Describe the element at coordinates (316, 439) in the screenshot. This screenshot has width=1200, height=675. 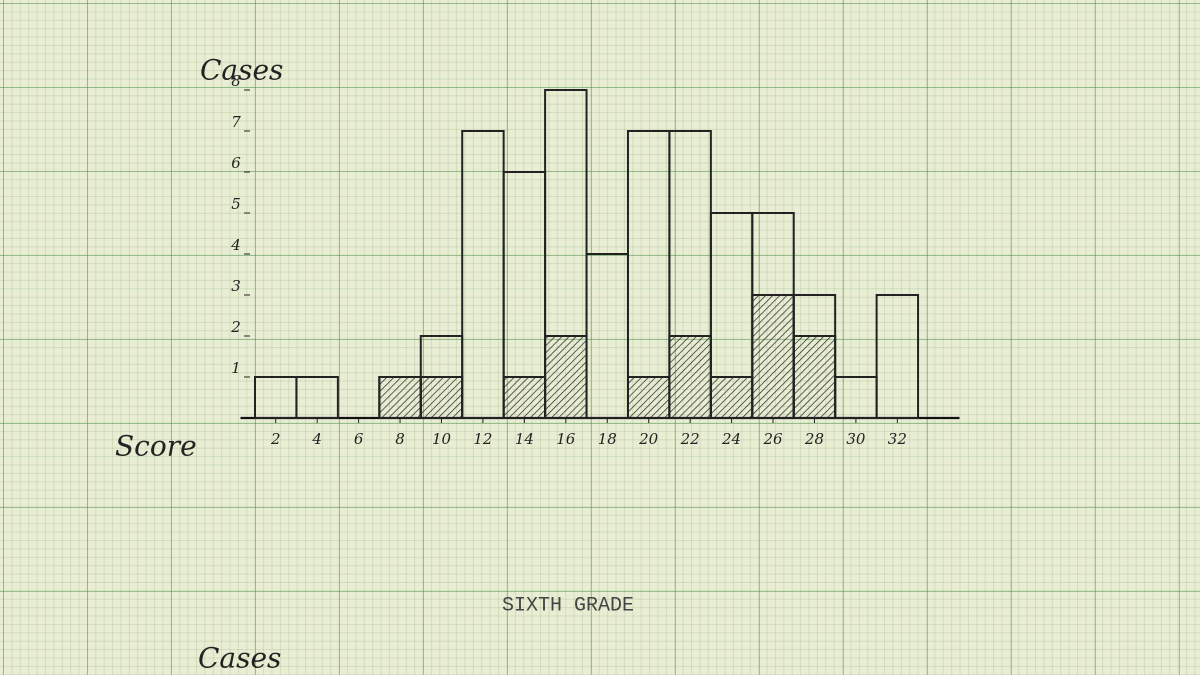
I see `x-tick-label: 4` at that location.